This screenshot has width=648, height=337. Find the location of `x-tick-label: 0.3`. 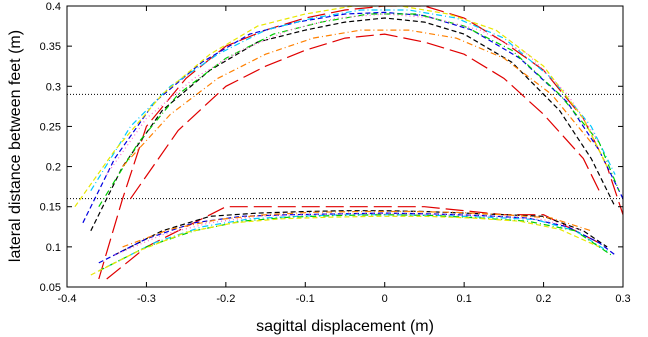

x-tick-label: 0.3 is located at coordinates (622, 299).